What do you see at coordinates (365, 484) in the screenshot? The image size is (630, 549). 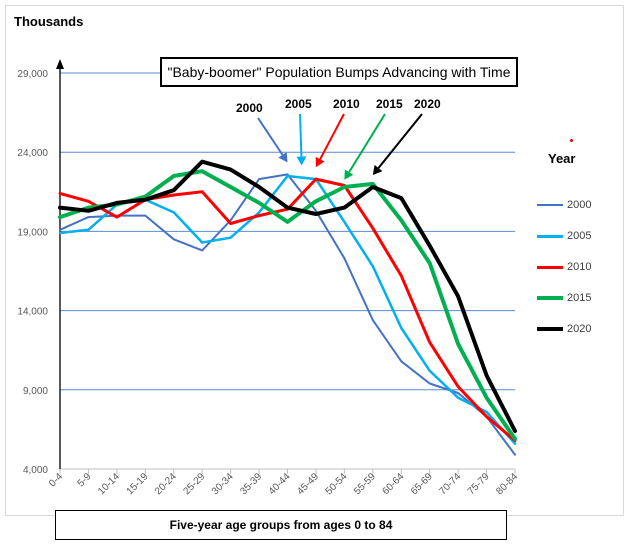 I see `x-tick-label: 55-59` at bounding box center [365, 484].